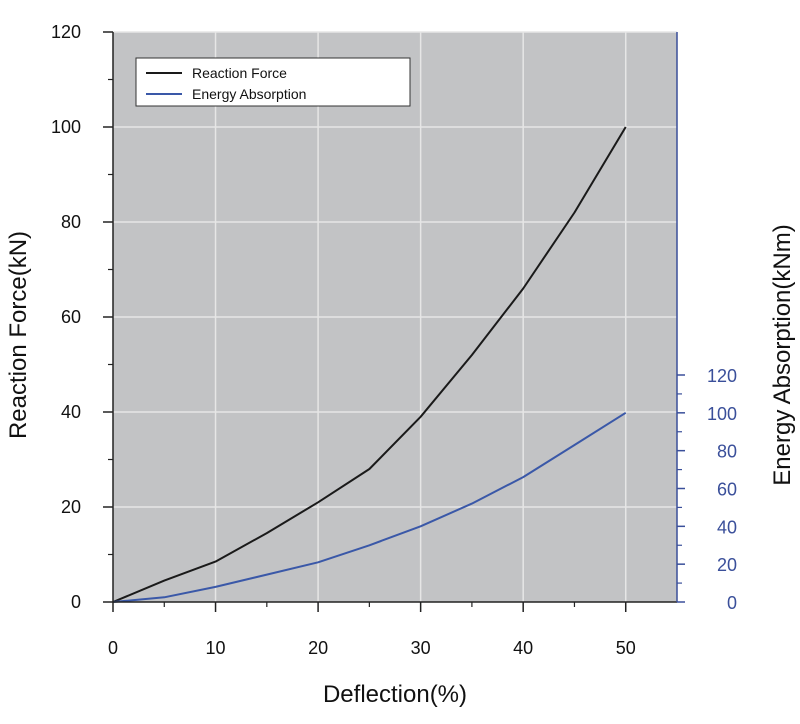  Describe the element at coordinates (727, 490) in the screenshot. I see `y2-tick-label: 60` at that location.